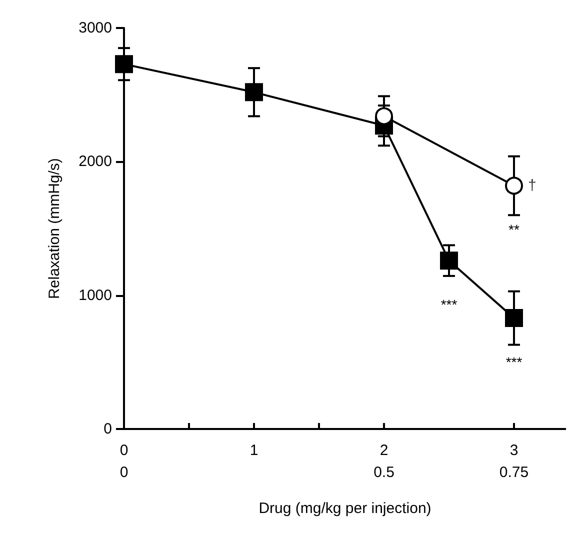 The image size is (574, 542). Describe the element at coordinates (384, 450) in the screenshot. I see `x-tick-label: 2` at that location.